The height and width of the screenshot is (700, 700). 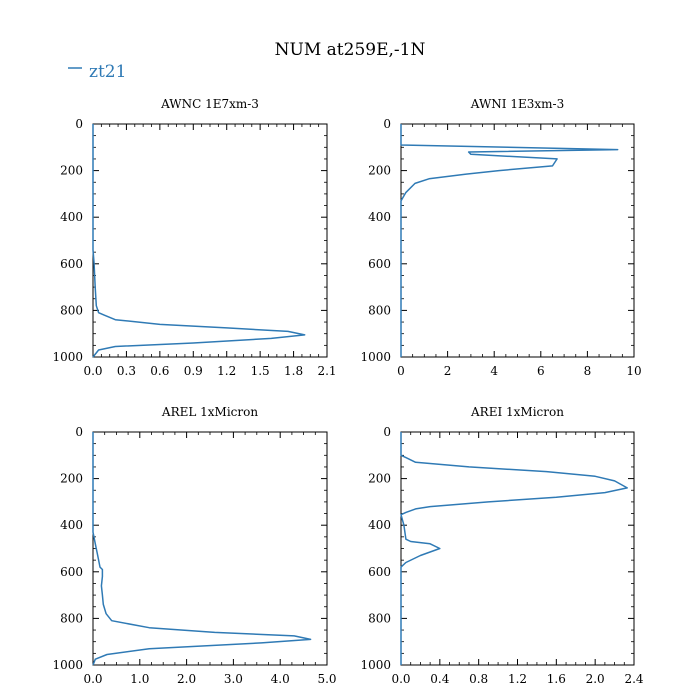 What do you see at coordinates (126, 371) in the screenshot?
I see `x-tick-label: 0.3` at bounding box center [126, 371].